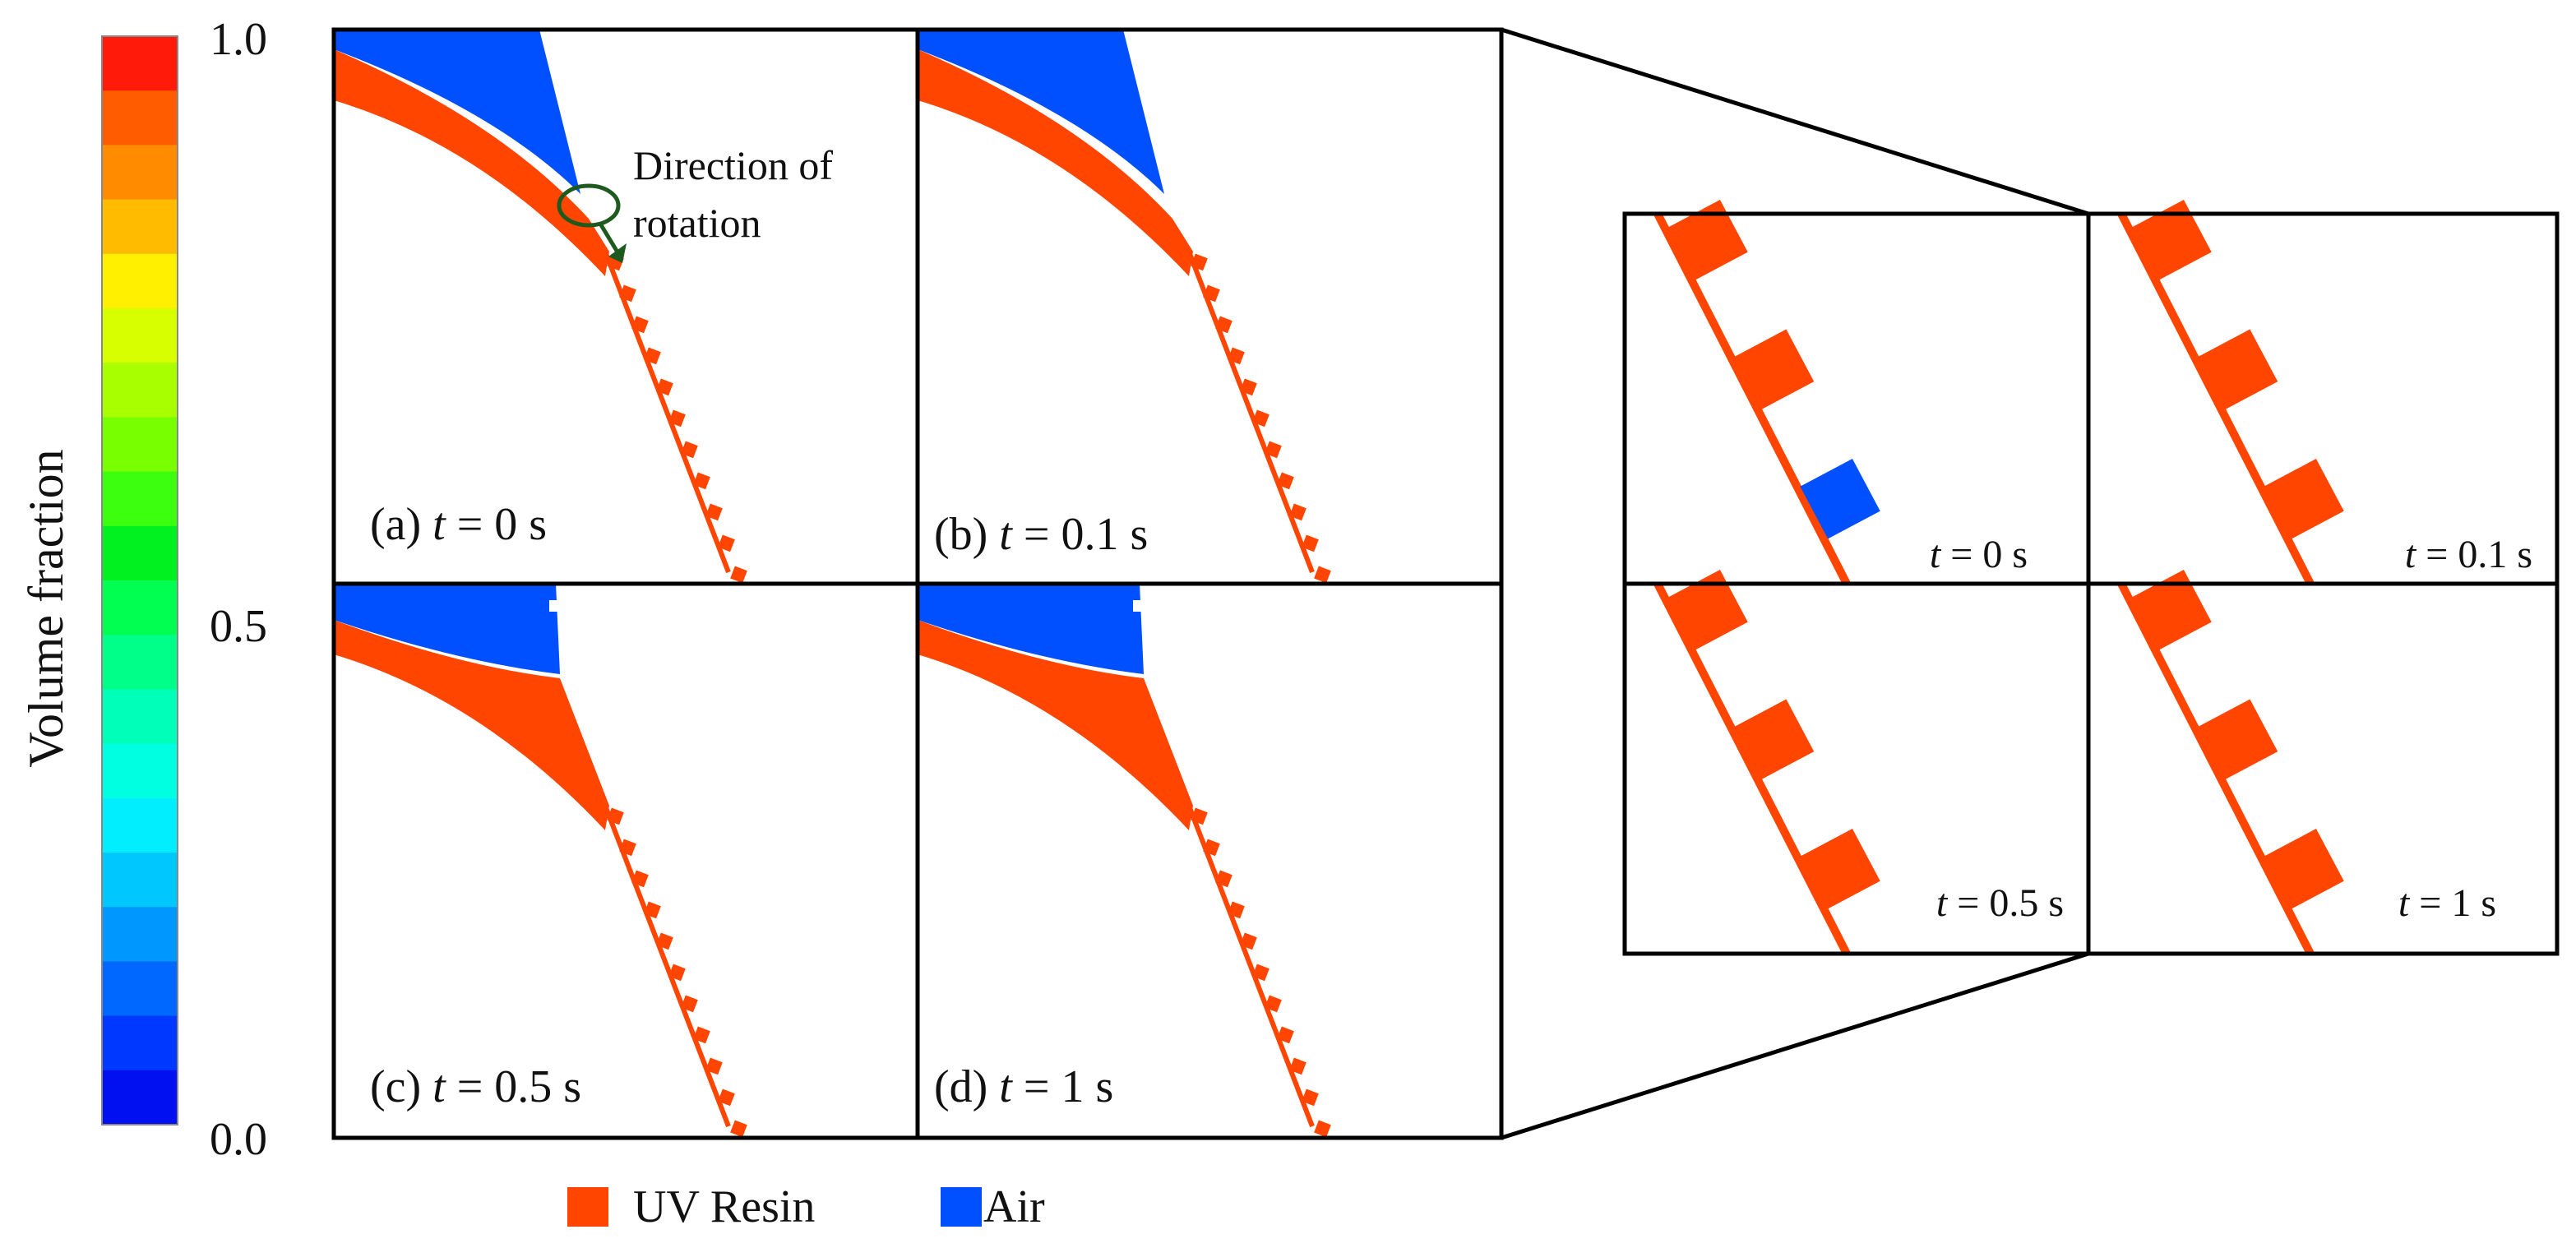 The image size is (2576, 1248). Describe the element at coordinates (960, 1086) in the screenshot. I see `panel-tag: (d)` at that location.